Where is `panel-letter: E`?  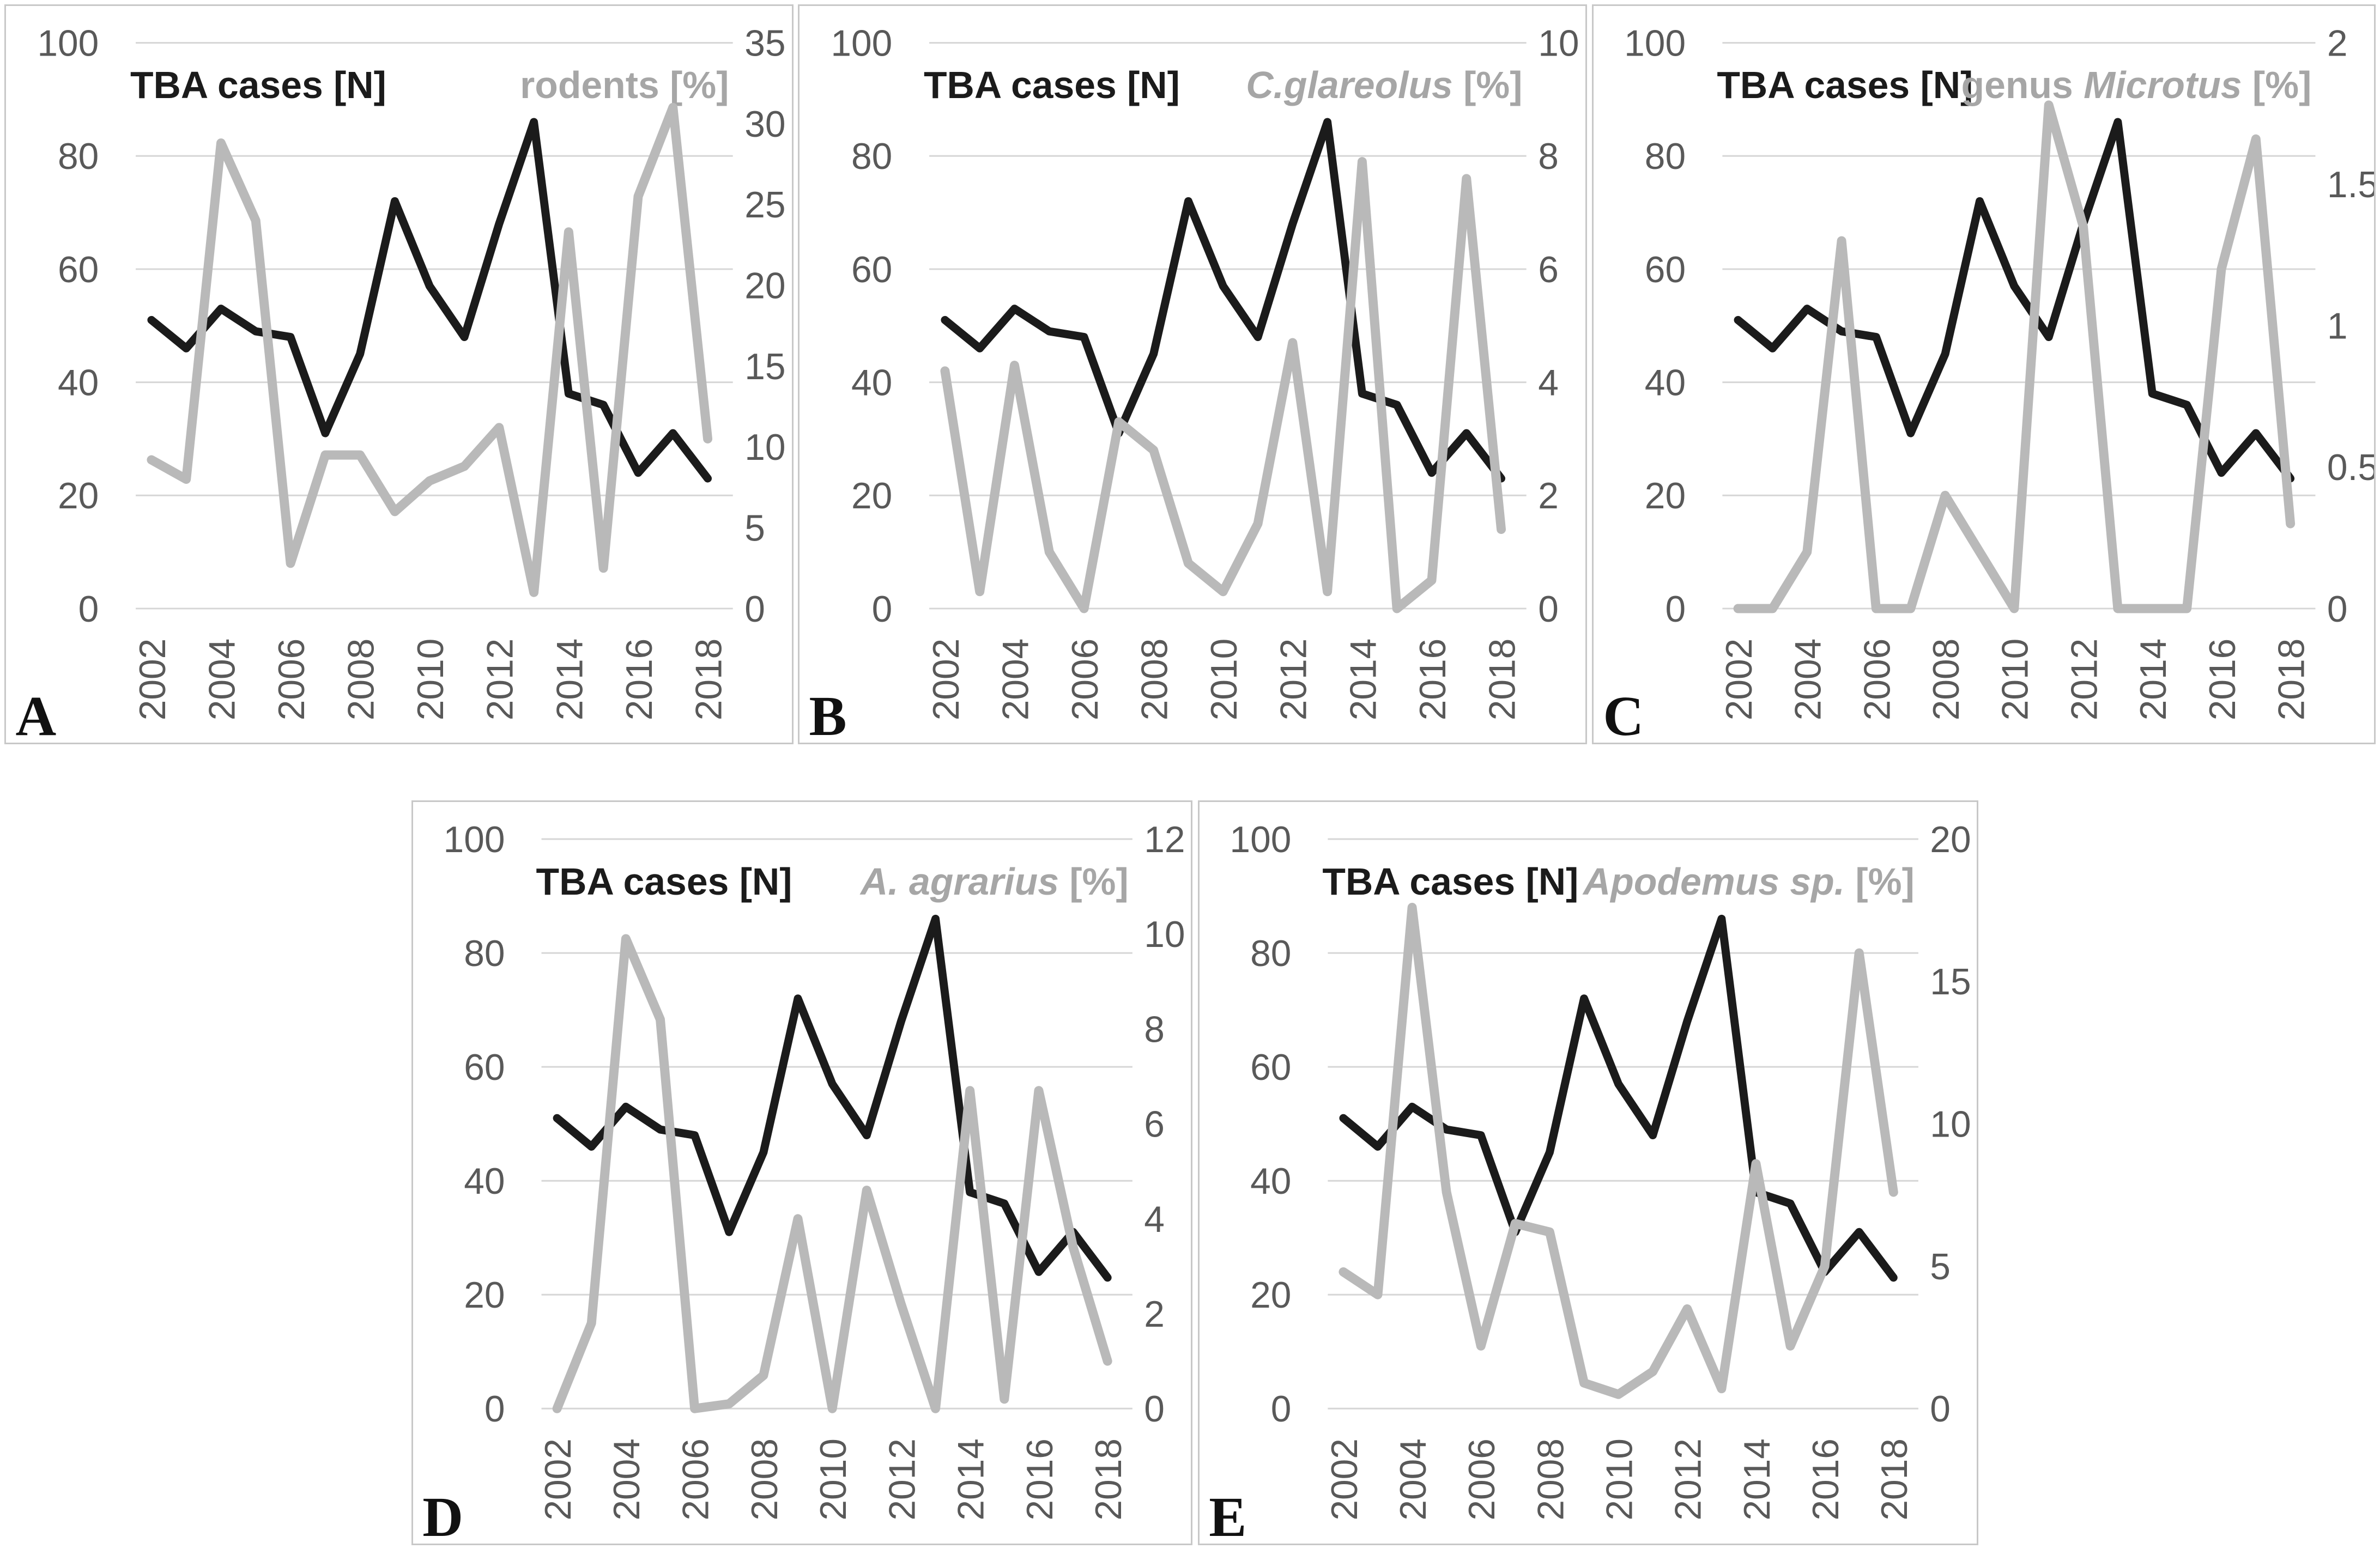
panel-letter: E is located at coordinates (1227, 1515).